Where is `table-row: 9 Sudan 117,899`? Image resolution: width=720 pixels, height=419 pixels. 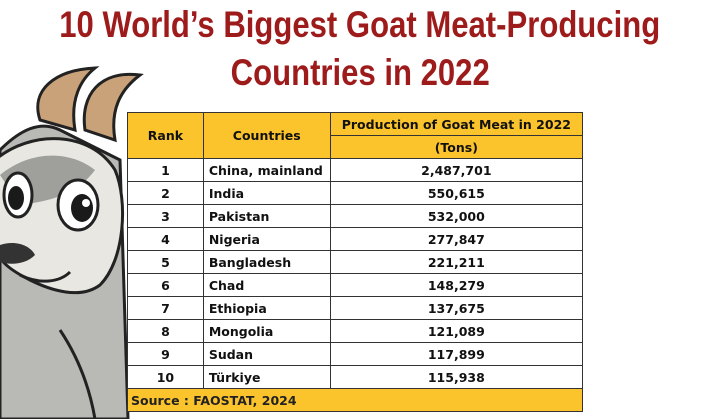 table-row: 9 Sudan 117,899 is located at coordinates (355, 354).